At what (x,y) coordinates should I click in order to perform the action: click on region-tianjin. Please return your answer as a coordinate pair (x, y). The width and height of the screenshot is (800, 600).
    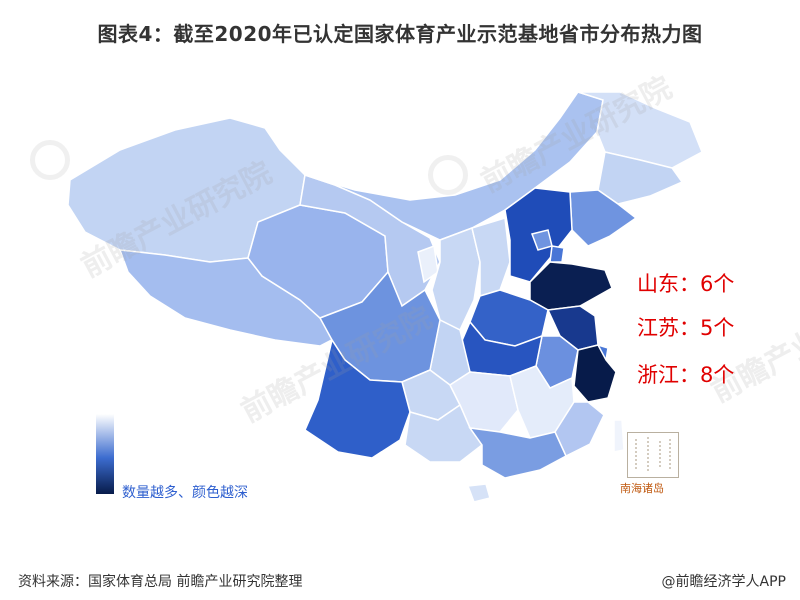
    Looking at the image, I should click on (557, 254).